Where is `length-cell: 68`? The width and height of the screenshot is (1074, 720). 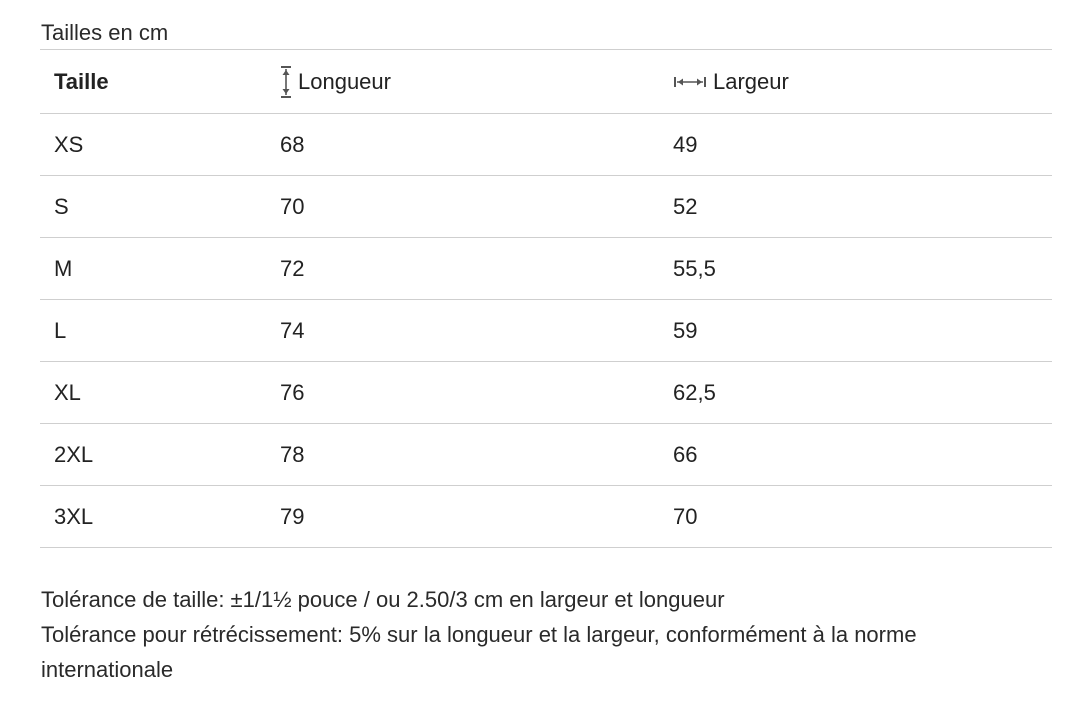 length-cell: 68 is located at coordinates (292, 144).